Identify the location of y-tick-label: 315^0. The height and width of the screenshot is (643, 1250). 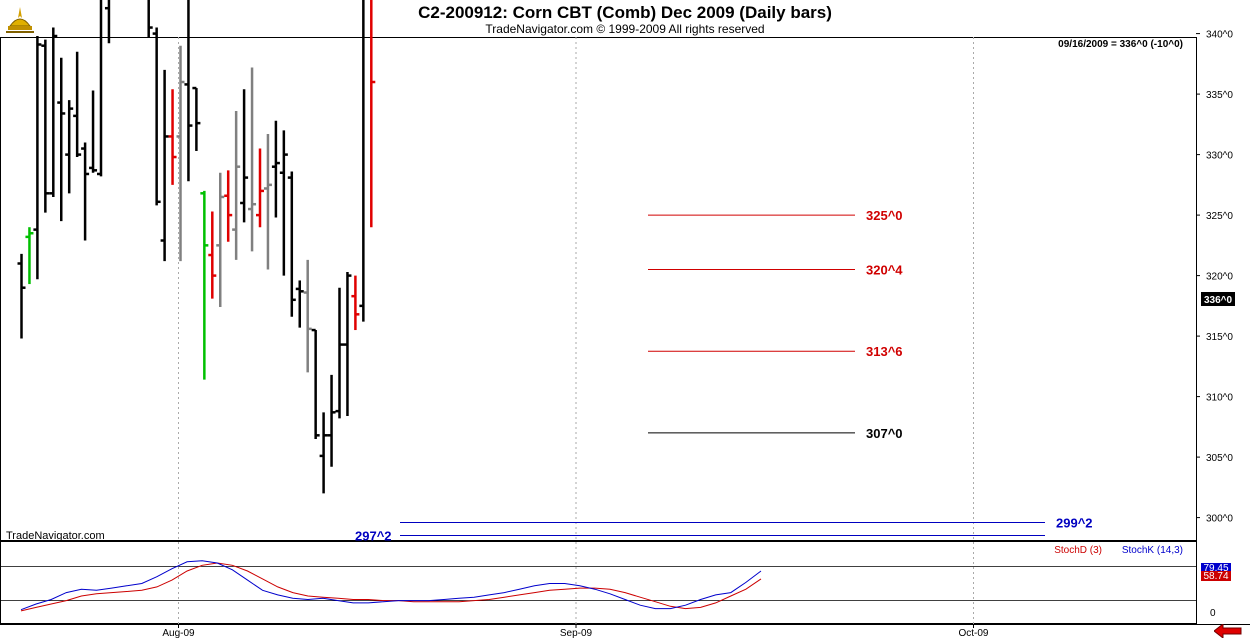
(1219, 337).